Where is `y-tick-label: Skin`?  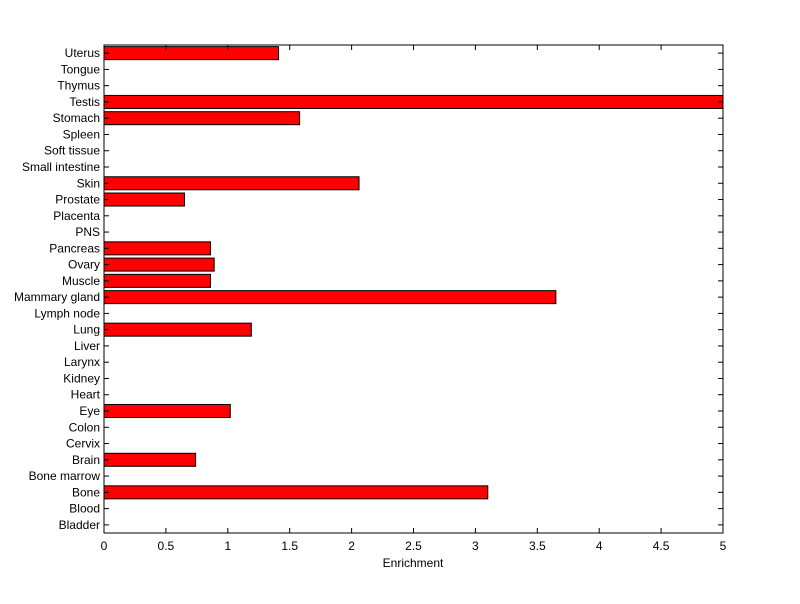 y-tick-label: Skin is located at coordinates (88, 183).